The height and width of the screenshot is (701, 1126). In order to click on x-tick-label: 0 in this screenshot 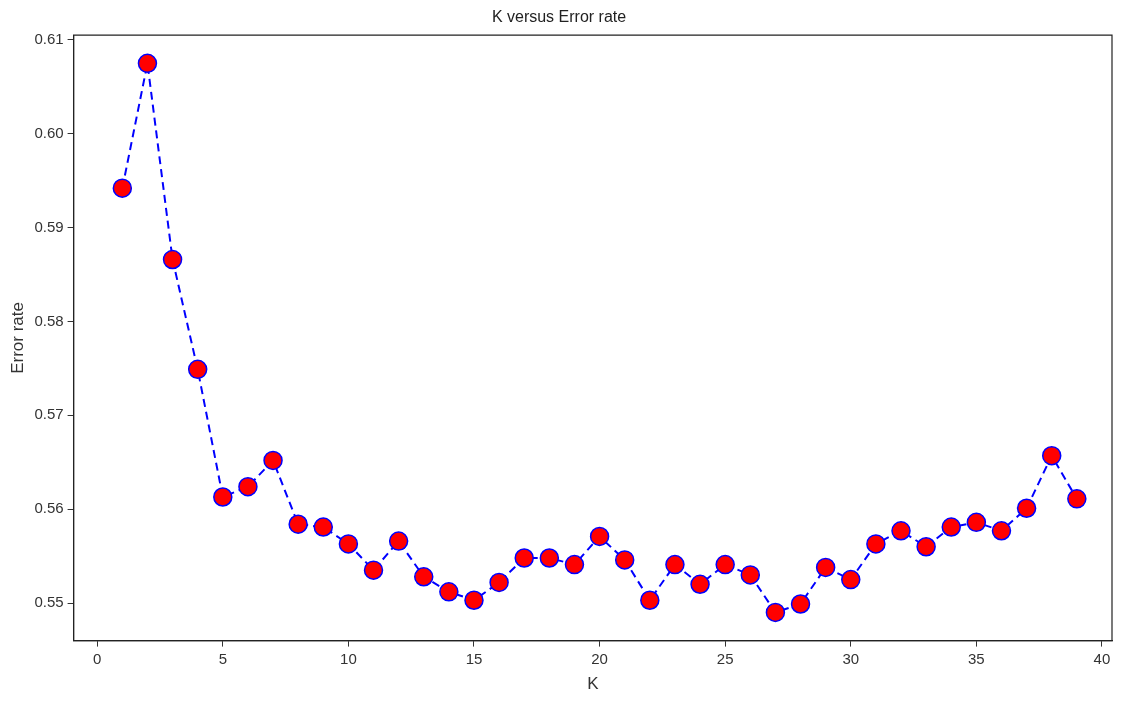, I will do `click(97, 658)`.